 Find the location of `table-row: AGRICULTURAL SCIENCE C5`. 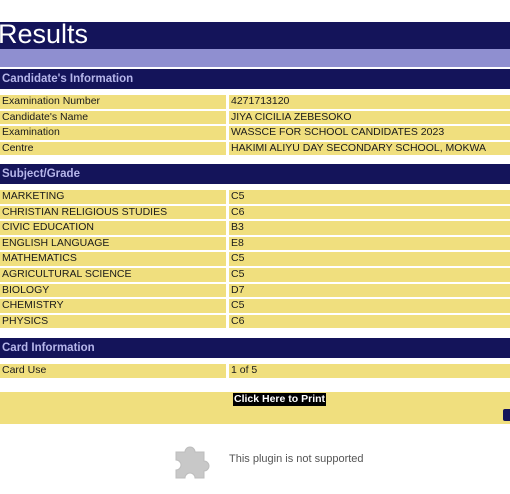

table-row: AGRICULTURAL SCIENCE C5 is located at coordinates (255, 275).